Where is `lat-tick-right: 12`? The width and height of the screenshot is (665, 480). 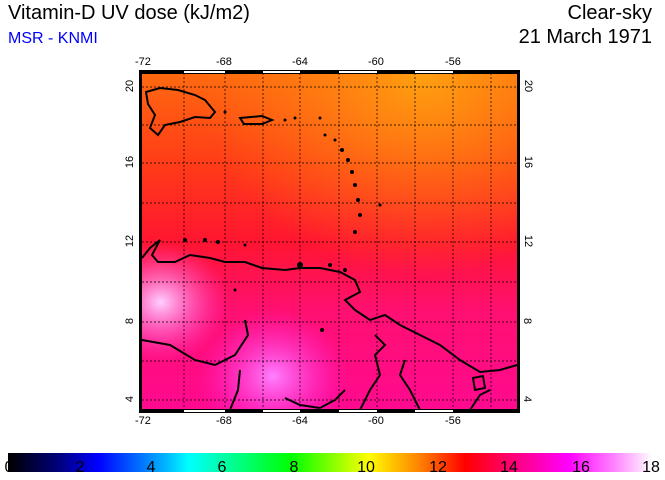 lat-tick-right: 12 is located at coordinates (528, 241).